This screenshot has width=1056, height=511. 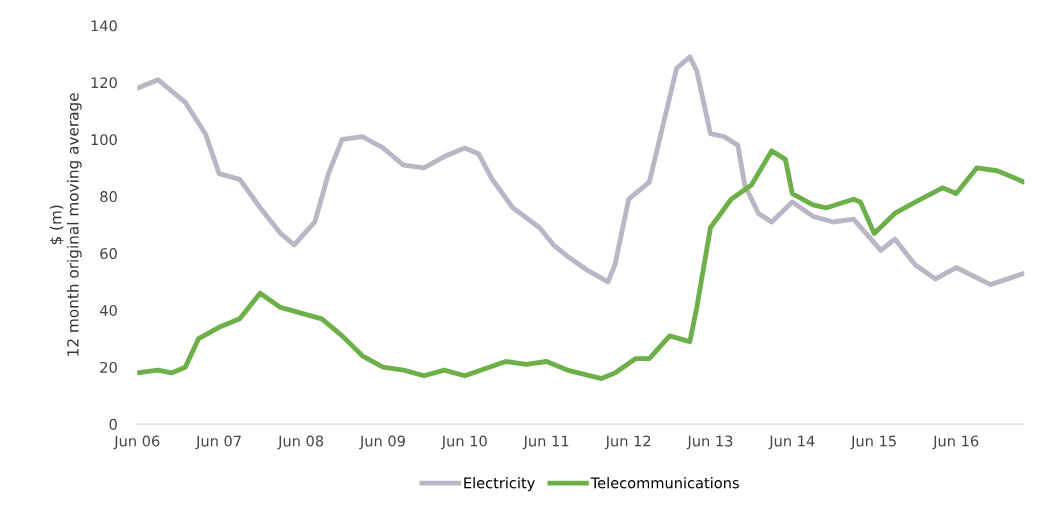 I want to click on x-tick-label: Jun 15, so click(x=873, y=442).